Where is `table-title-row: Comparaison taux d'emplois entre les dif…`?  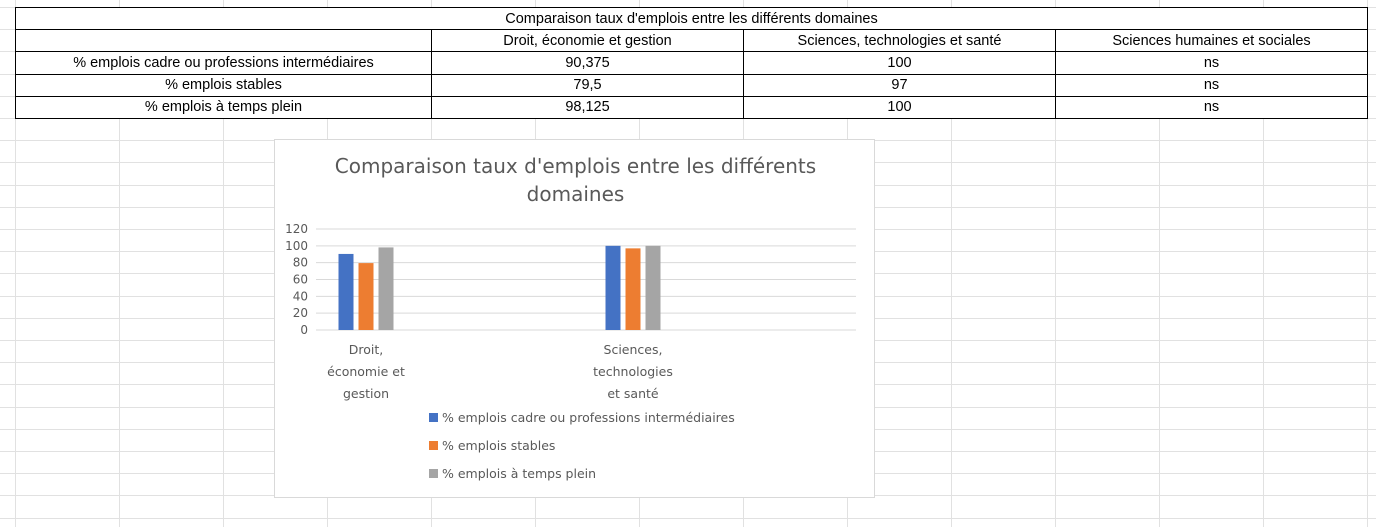 table-title-row: Comparaison taux d'emplois entre les dif… is located at coordinates (691, 18).